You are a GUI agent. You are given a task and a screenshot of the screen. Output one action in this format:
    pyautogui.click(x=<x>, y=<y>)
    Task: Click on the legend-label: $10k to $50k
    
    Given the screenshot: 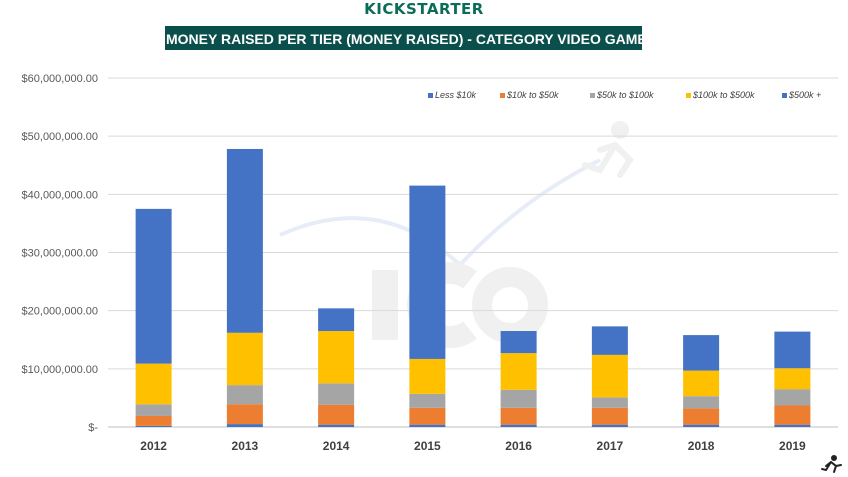 What is the action you would take?
    pyautogui.click(x=532, y=95)
    